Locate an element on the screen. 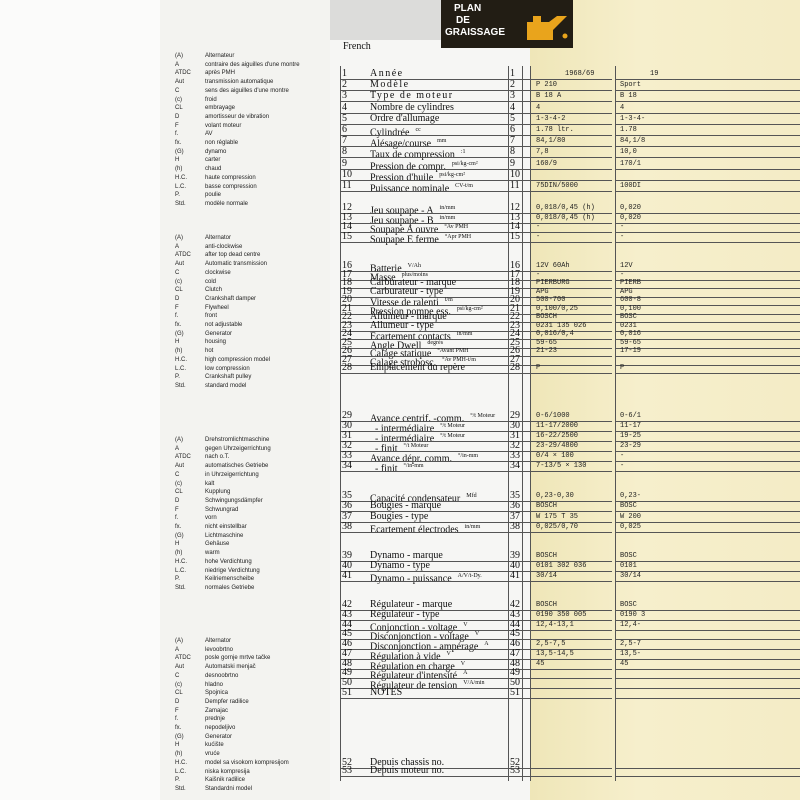 The width and height of the screenshot is (800, 800). meaning: transmission automatique is located at coordinates (239, 82).